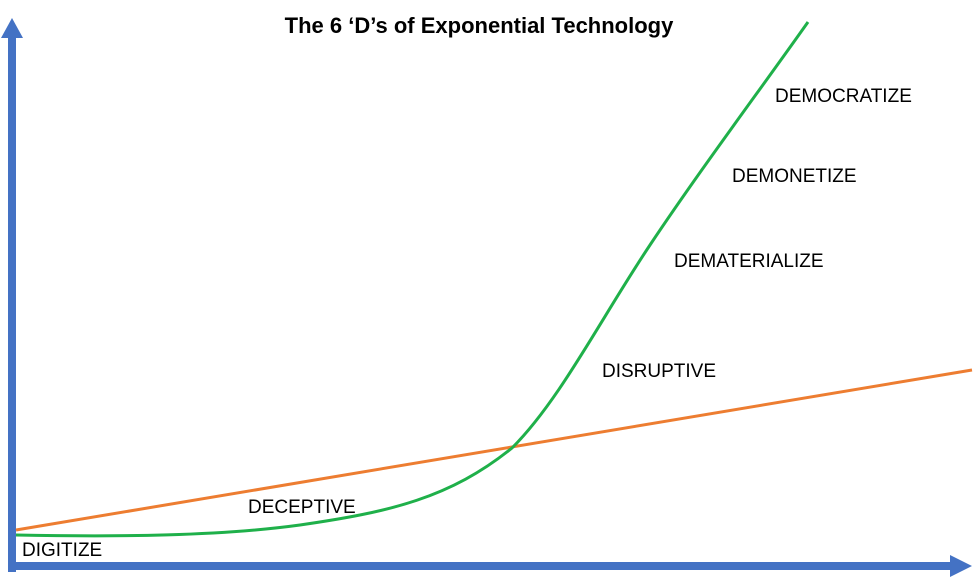 The height and width of the screenshot is (578, 975). I want to click on stage-label-deceptive: DECEPTIVE, so click(302, 507).